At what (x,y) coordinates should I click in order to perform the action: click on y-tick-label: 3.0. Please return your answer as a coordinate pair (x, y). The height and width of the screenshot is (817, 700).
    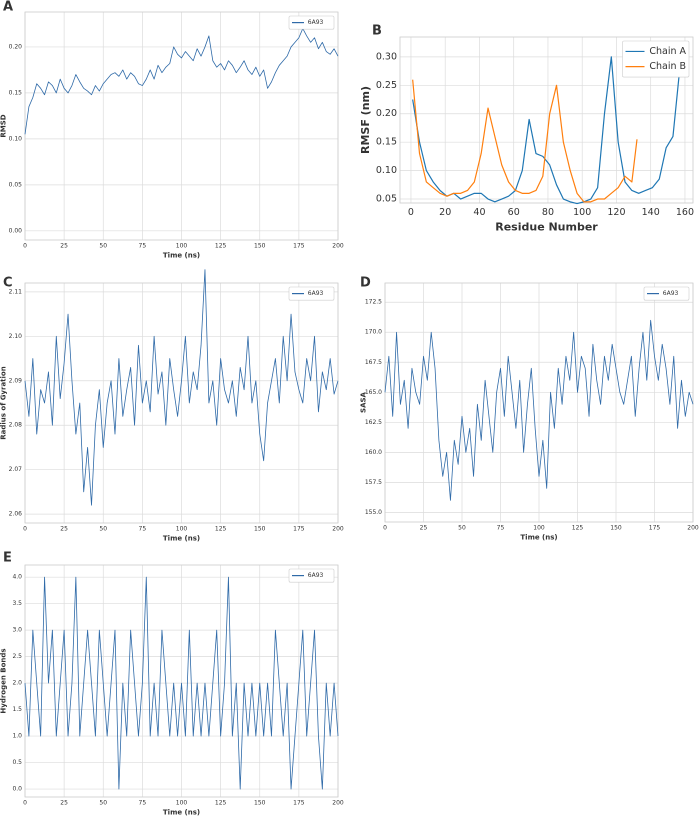
    Looking at the image, I should click on (17, 630).